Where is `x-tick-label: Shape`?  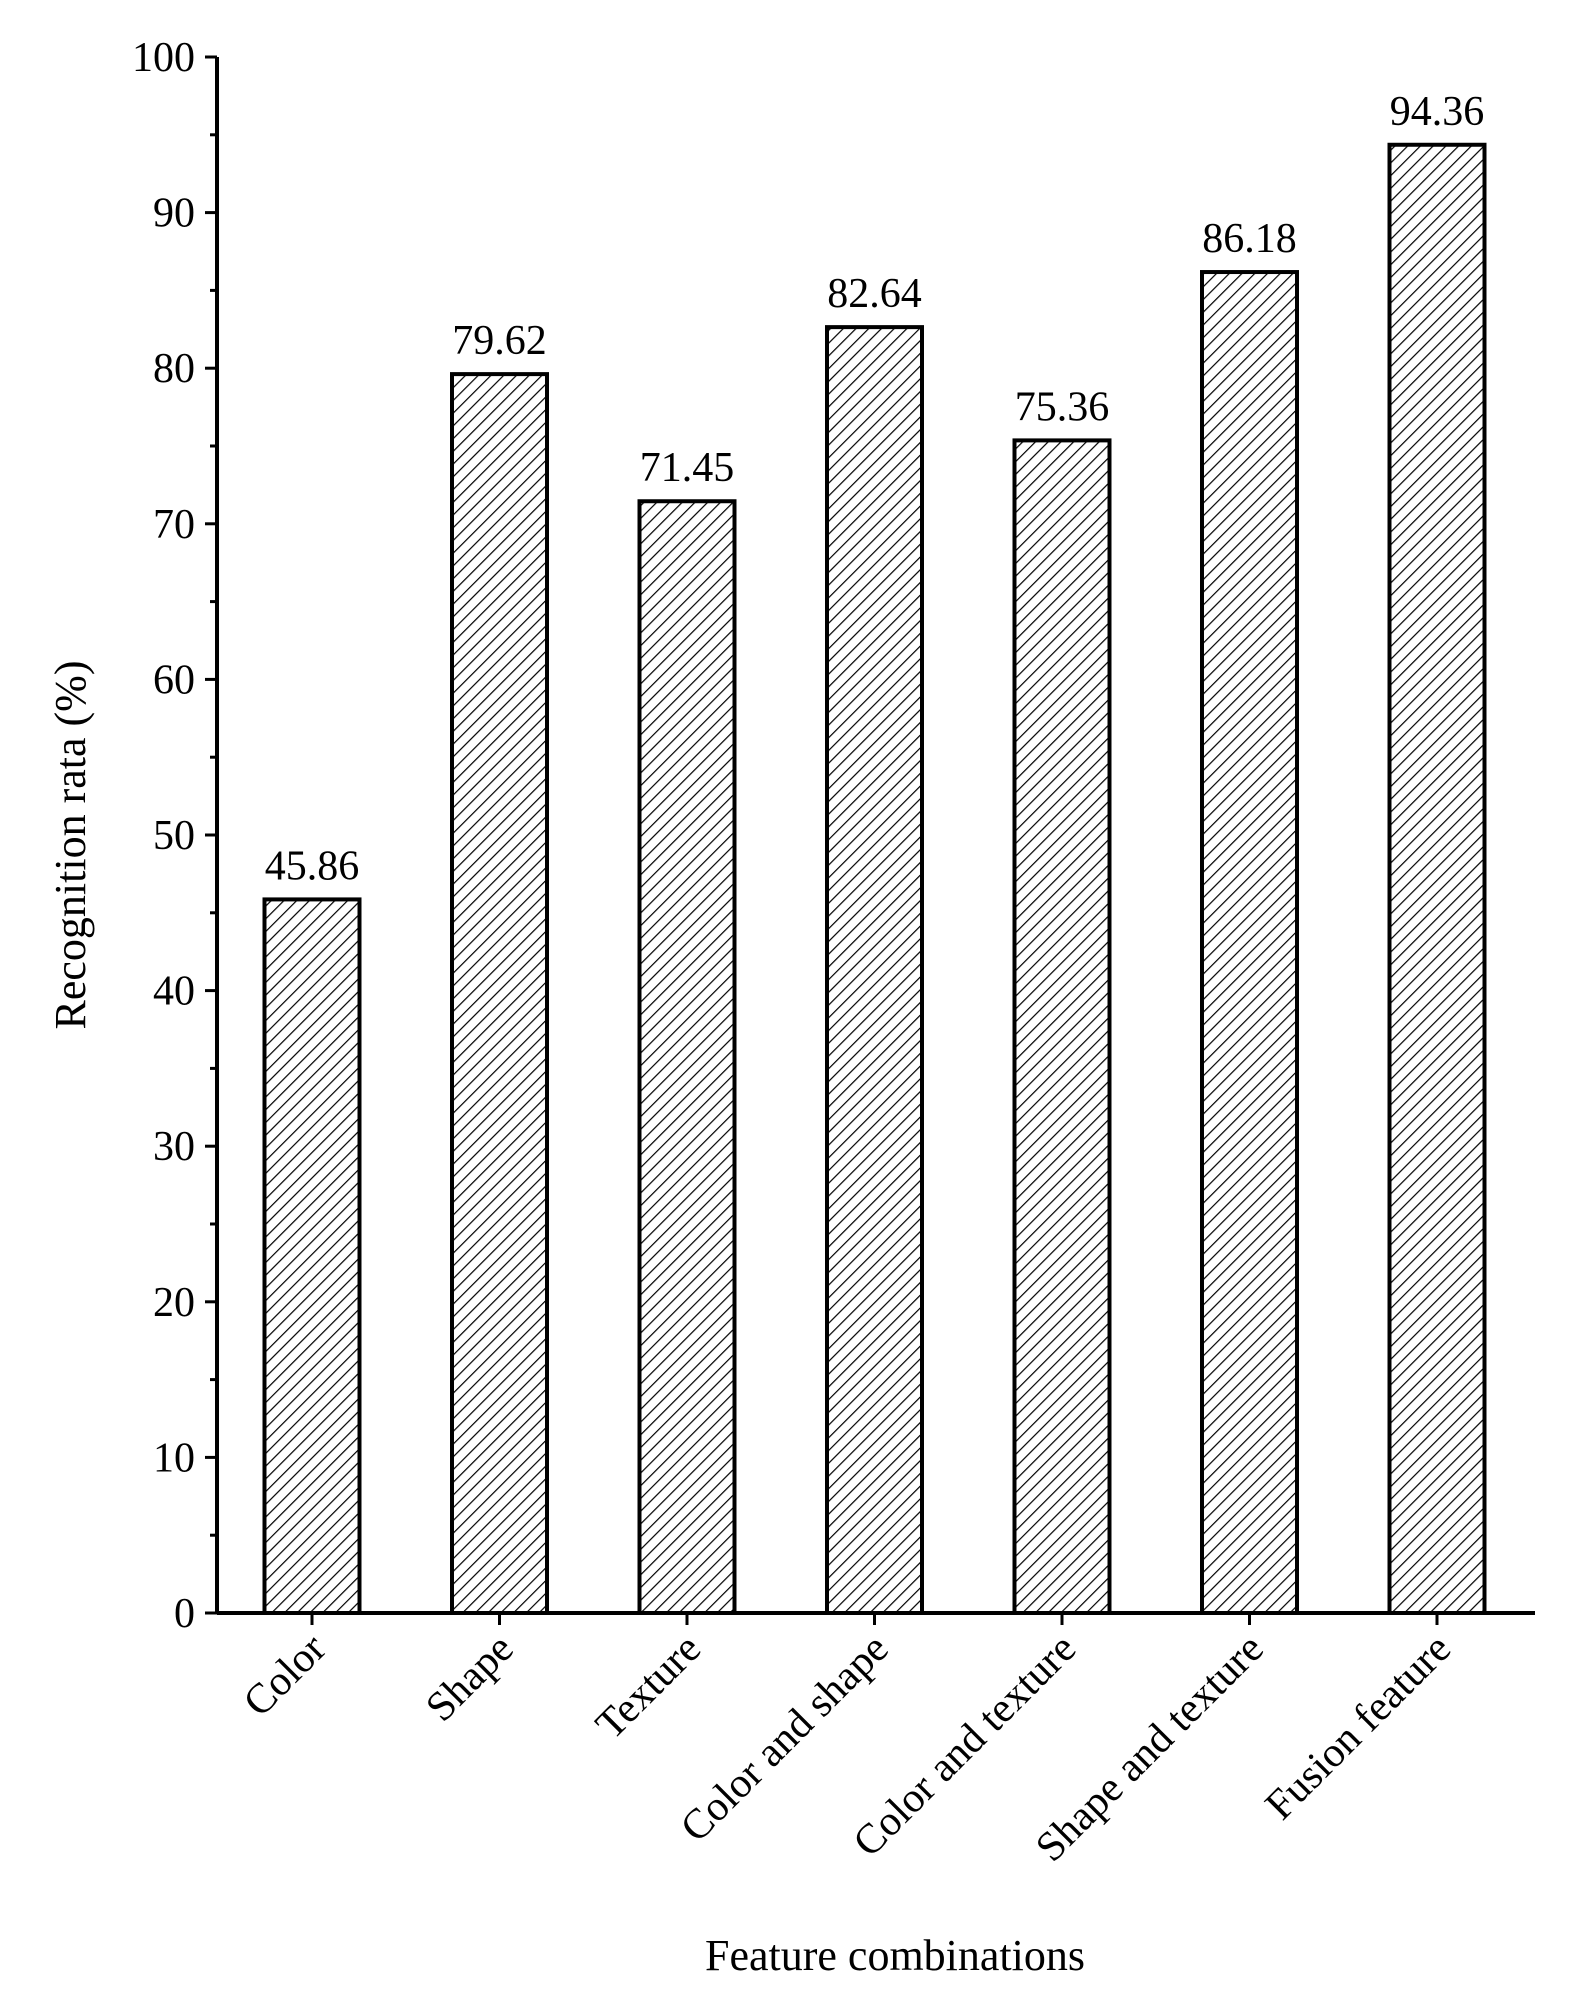 x-tick-label: Shape is located at coordinates (469, 1678).